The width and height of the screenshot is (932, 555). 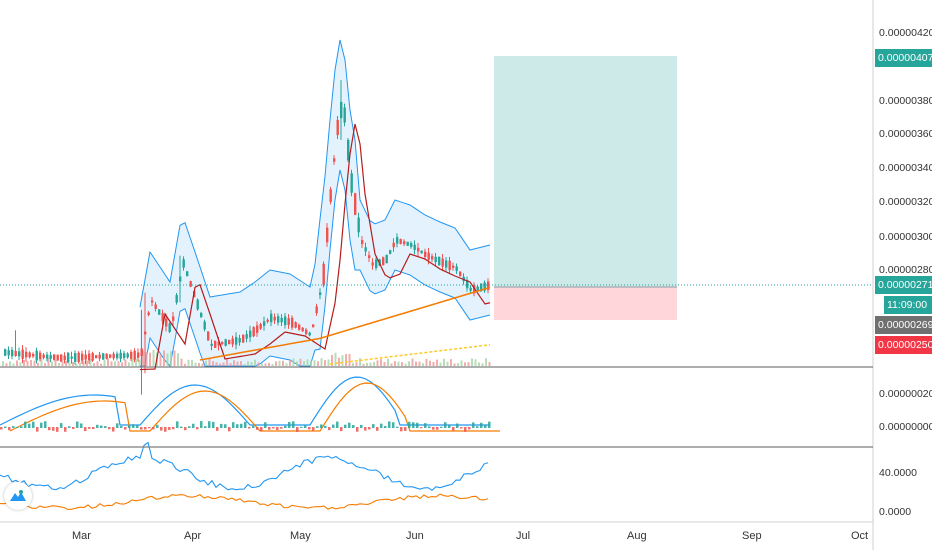 I want to click on rsi-axis-tick: 40.0000, so click(x=898, y=473).